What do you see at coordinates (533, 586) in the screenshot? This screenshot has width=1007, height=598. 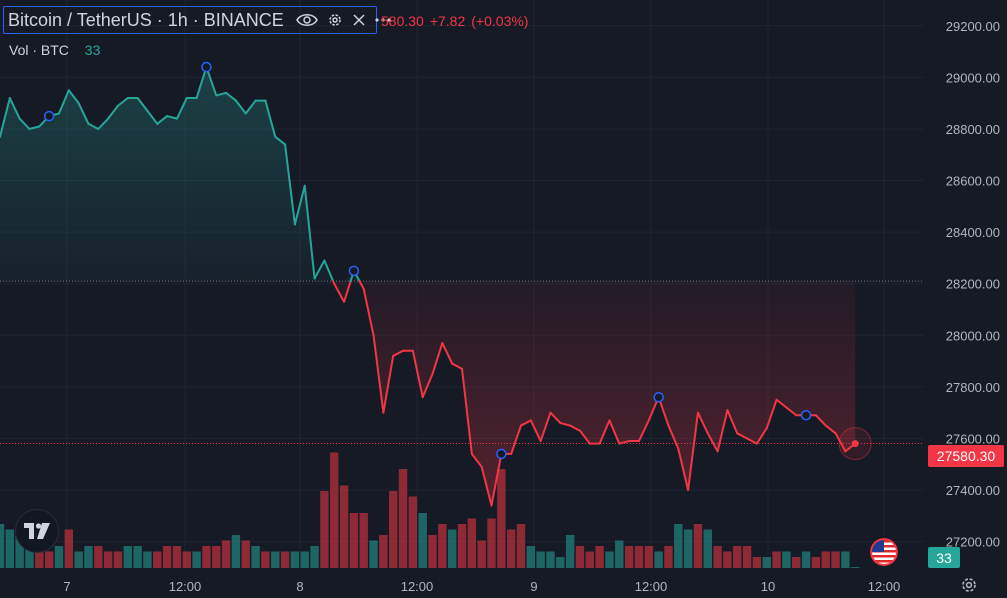 I see `time-tick-label: 9` at bounding box center [533, 586].